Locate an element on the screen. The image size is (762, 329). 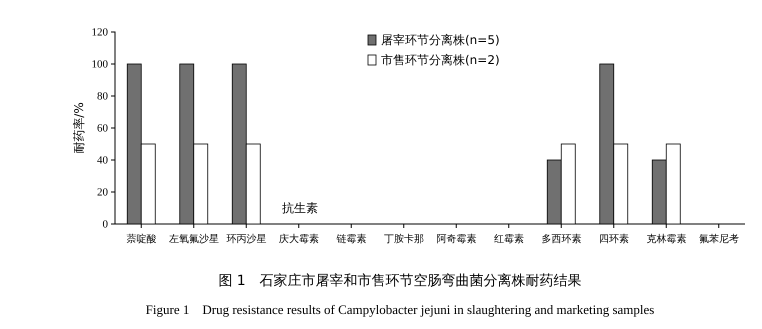
y-tick-label: 100 is located at coordinates (100, 64).